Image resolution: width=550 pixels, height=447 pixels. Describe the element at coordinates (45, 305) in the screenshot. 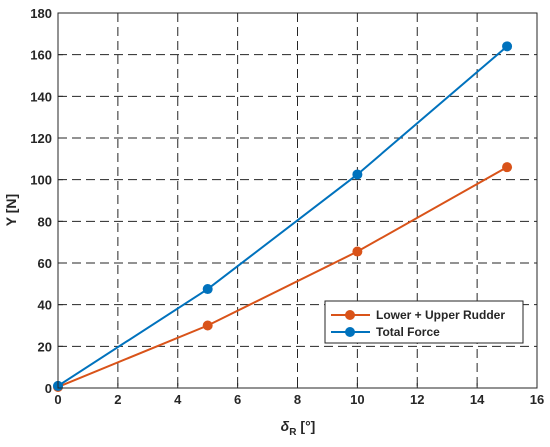

I see `y-tick-label: 40` at that location.